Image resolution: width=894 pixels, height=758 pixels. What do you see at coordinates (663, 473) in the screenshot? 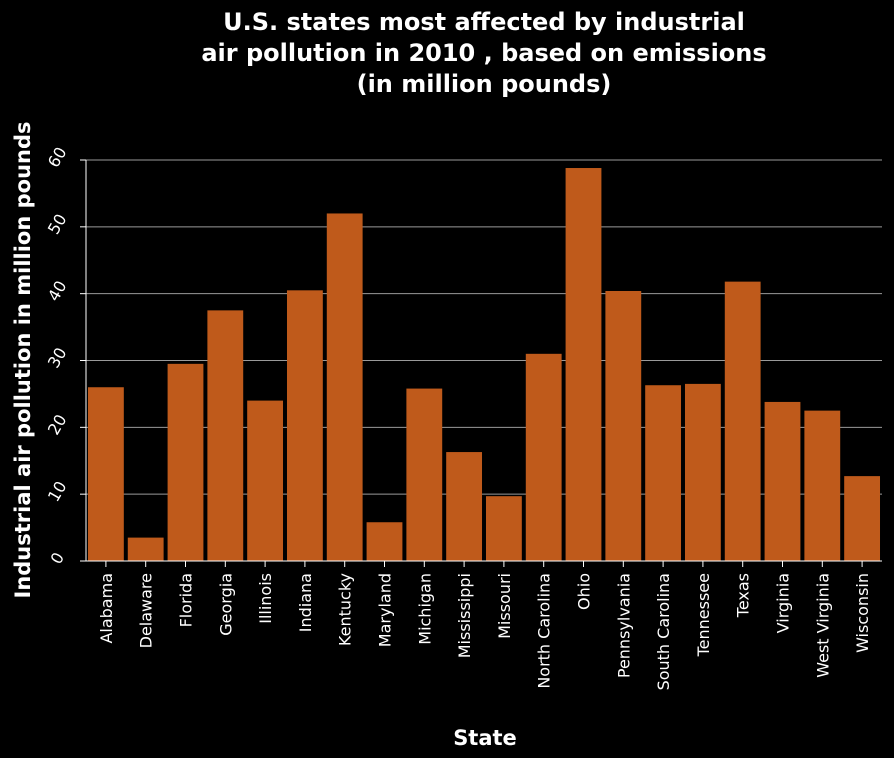
I see `bar-south-carolina` at bounding box center [663, 473].